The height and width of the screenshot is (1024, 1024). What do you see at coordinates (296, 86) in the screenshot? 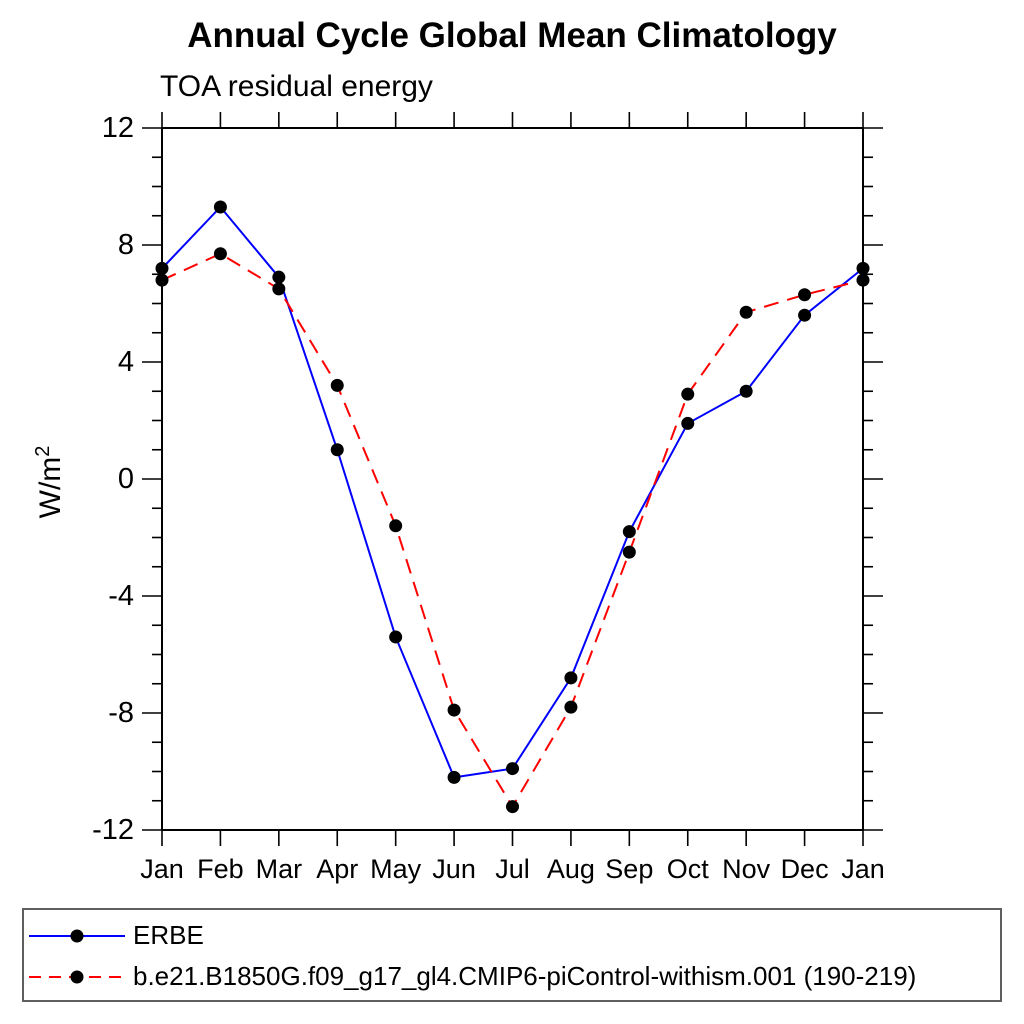
I see `chart-subtitle: TOA residual energy` at bounding box center [296, 86].